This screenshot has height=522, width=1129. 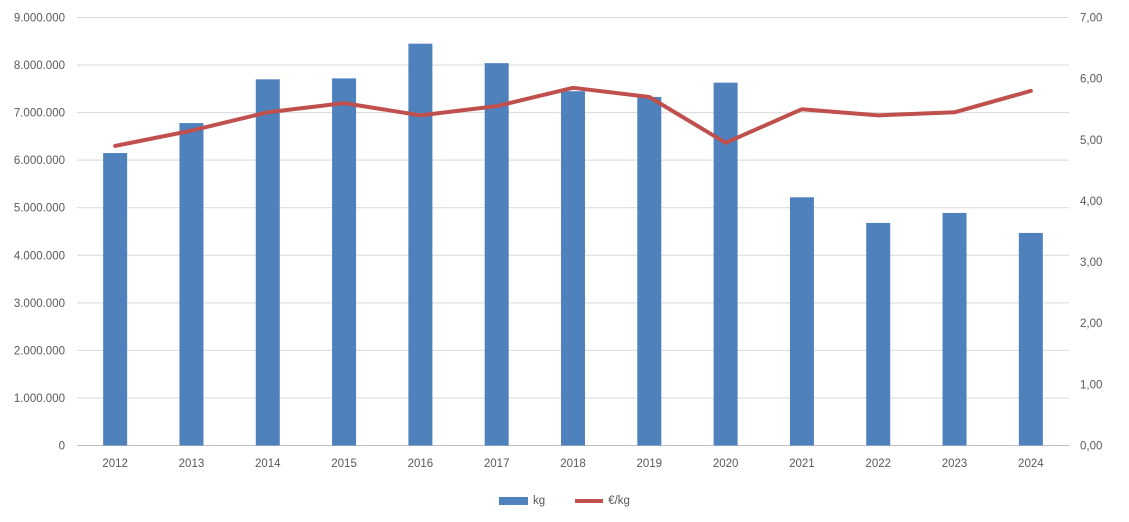 What do you see at coordinates (39, 161) in the screenshot?
I see `y-axis-left-label: 6.000.000` at bounding box center [39, 161].